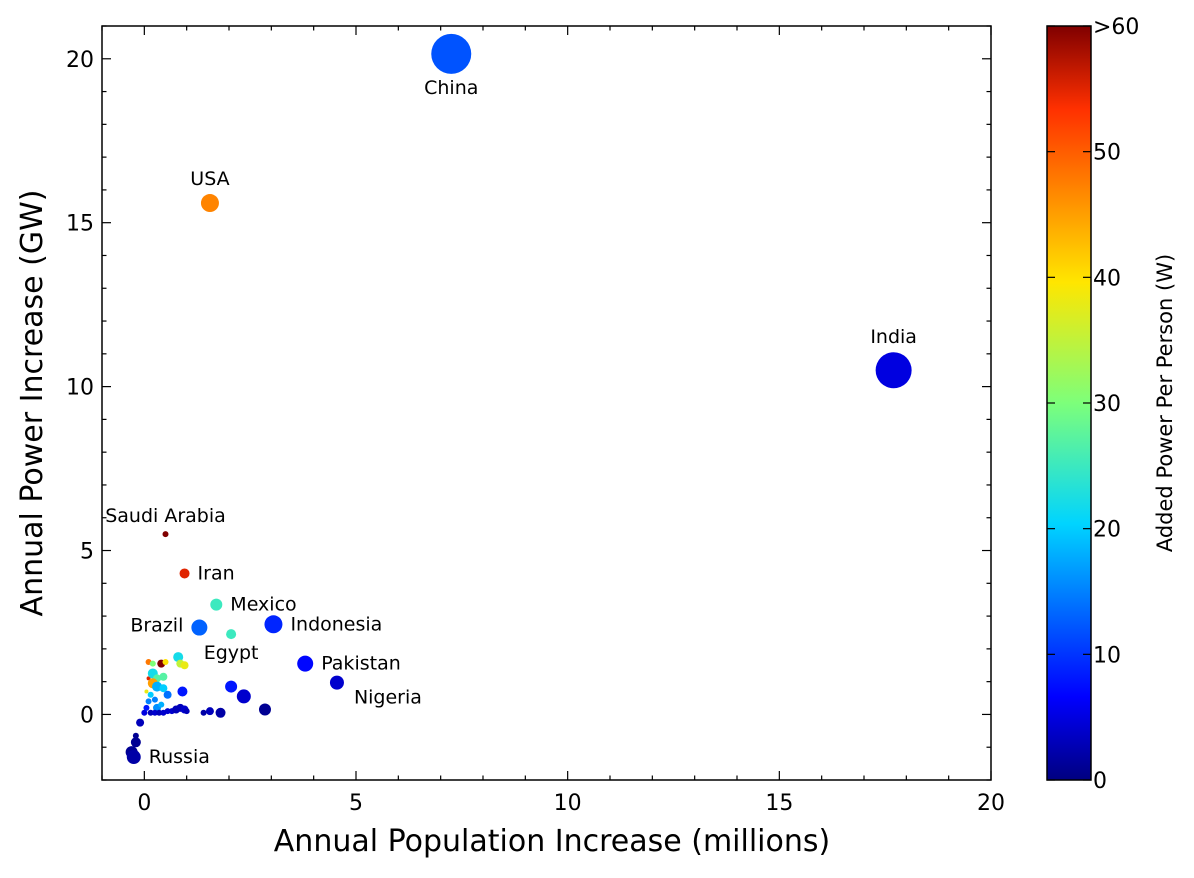  Describe the element at coordinates (568, 803) in the screenshot. I see `x-tick-label: 10` at that location.